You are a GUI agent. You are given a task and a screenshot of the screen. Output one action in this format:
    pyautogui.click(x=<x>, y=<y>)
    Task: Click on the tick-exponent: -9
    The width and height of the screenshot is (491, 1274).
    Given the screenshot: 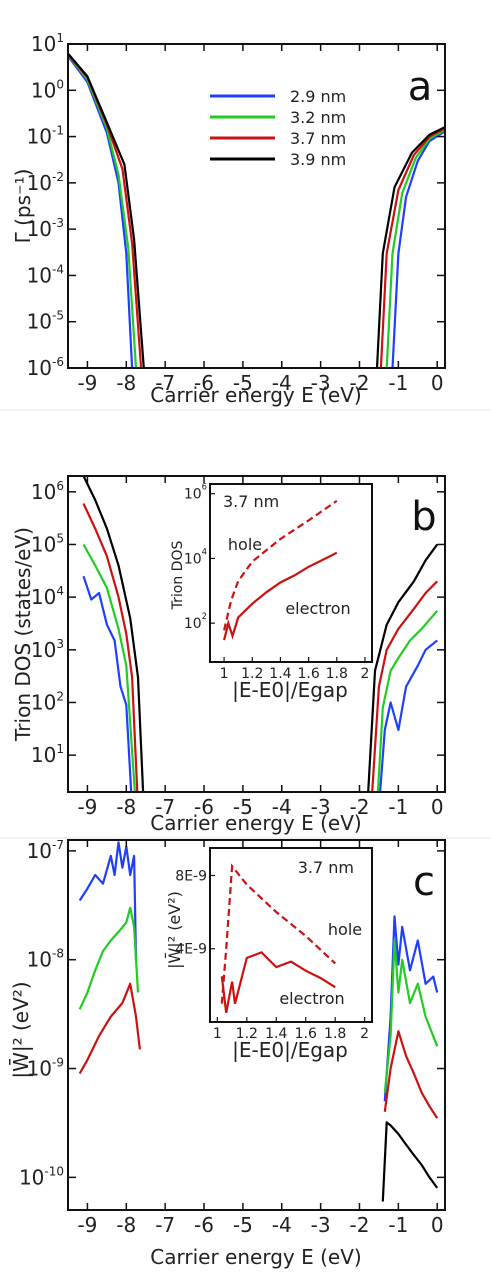 What is the action you would take?
    pyautogui.click(x=58, y=1063)
    